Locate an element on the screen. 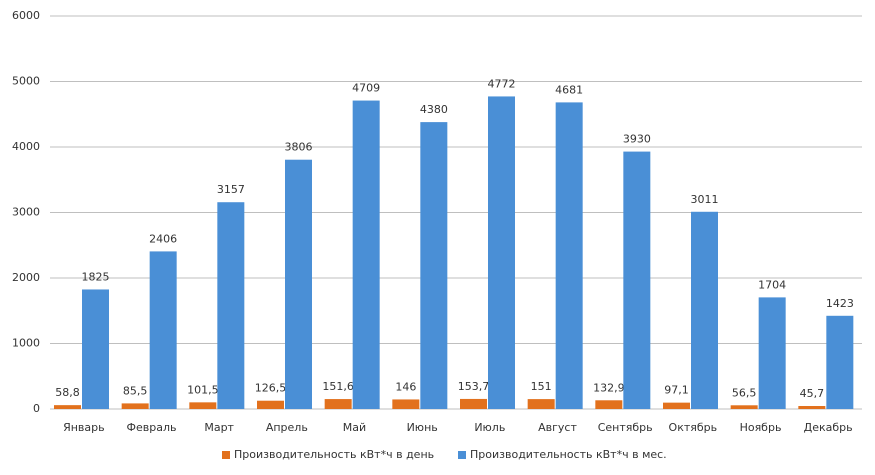 Image resolution: width=875 pixels, height=475 pixels. data-label: 3806 is located at coordinates (299, 147).